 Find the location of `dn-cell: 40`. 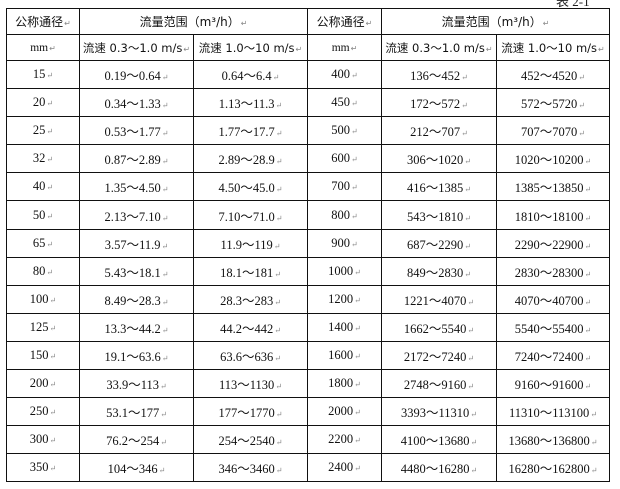

dn-cell: 40 is located at coordinates (43, 187).